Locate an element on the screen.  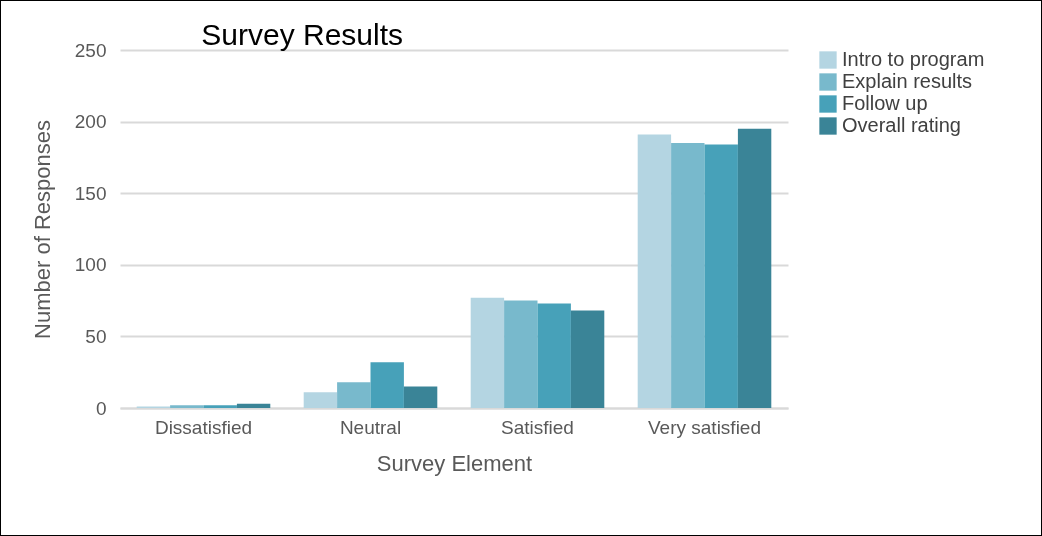
y-tick-label: 50 is located at coordinates (96, 336).